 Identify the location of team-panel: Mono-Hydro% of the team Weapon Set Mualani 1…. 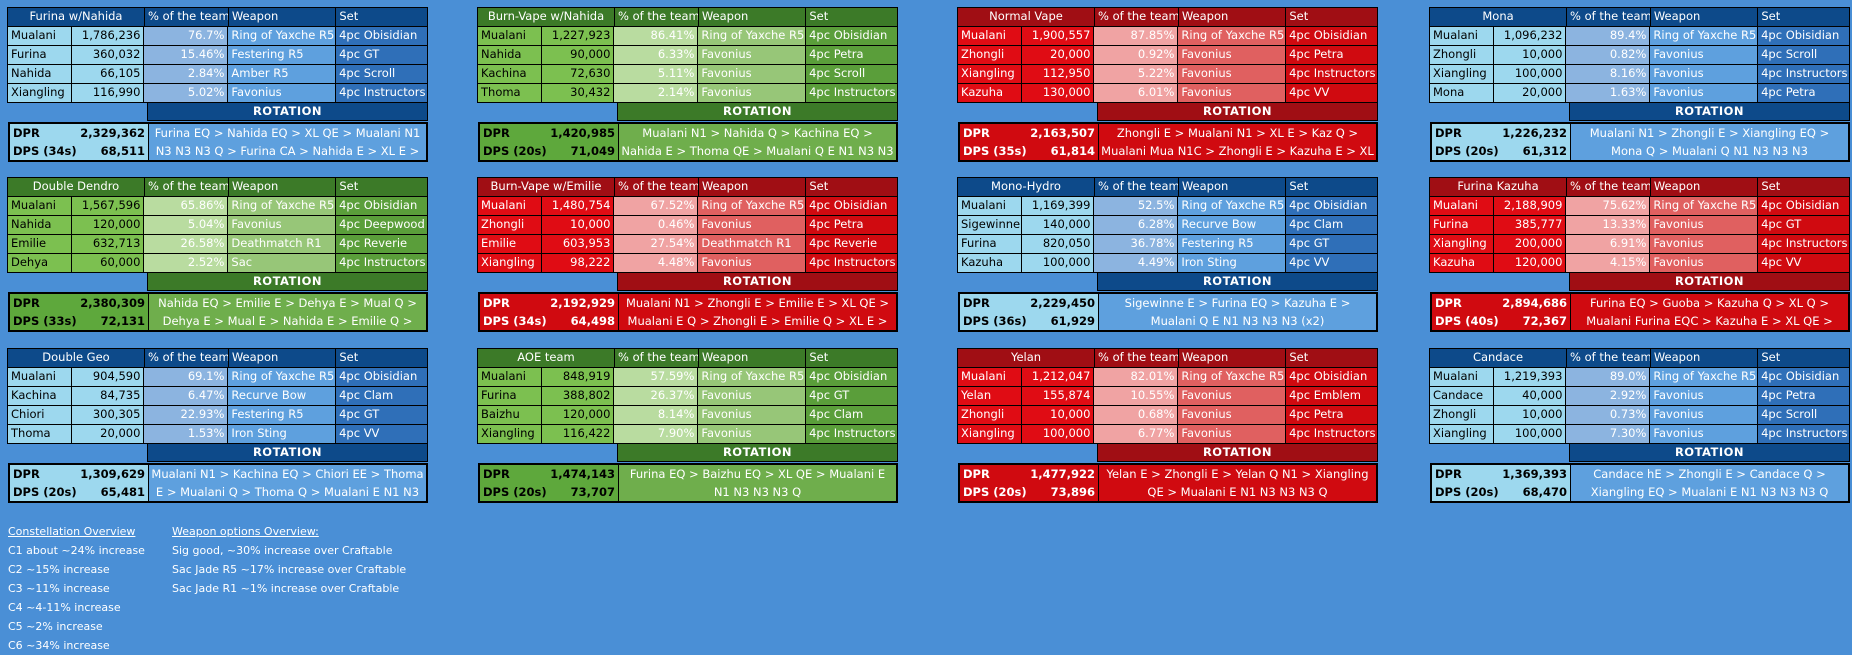
(1168, 254).